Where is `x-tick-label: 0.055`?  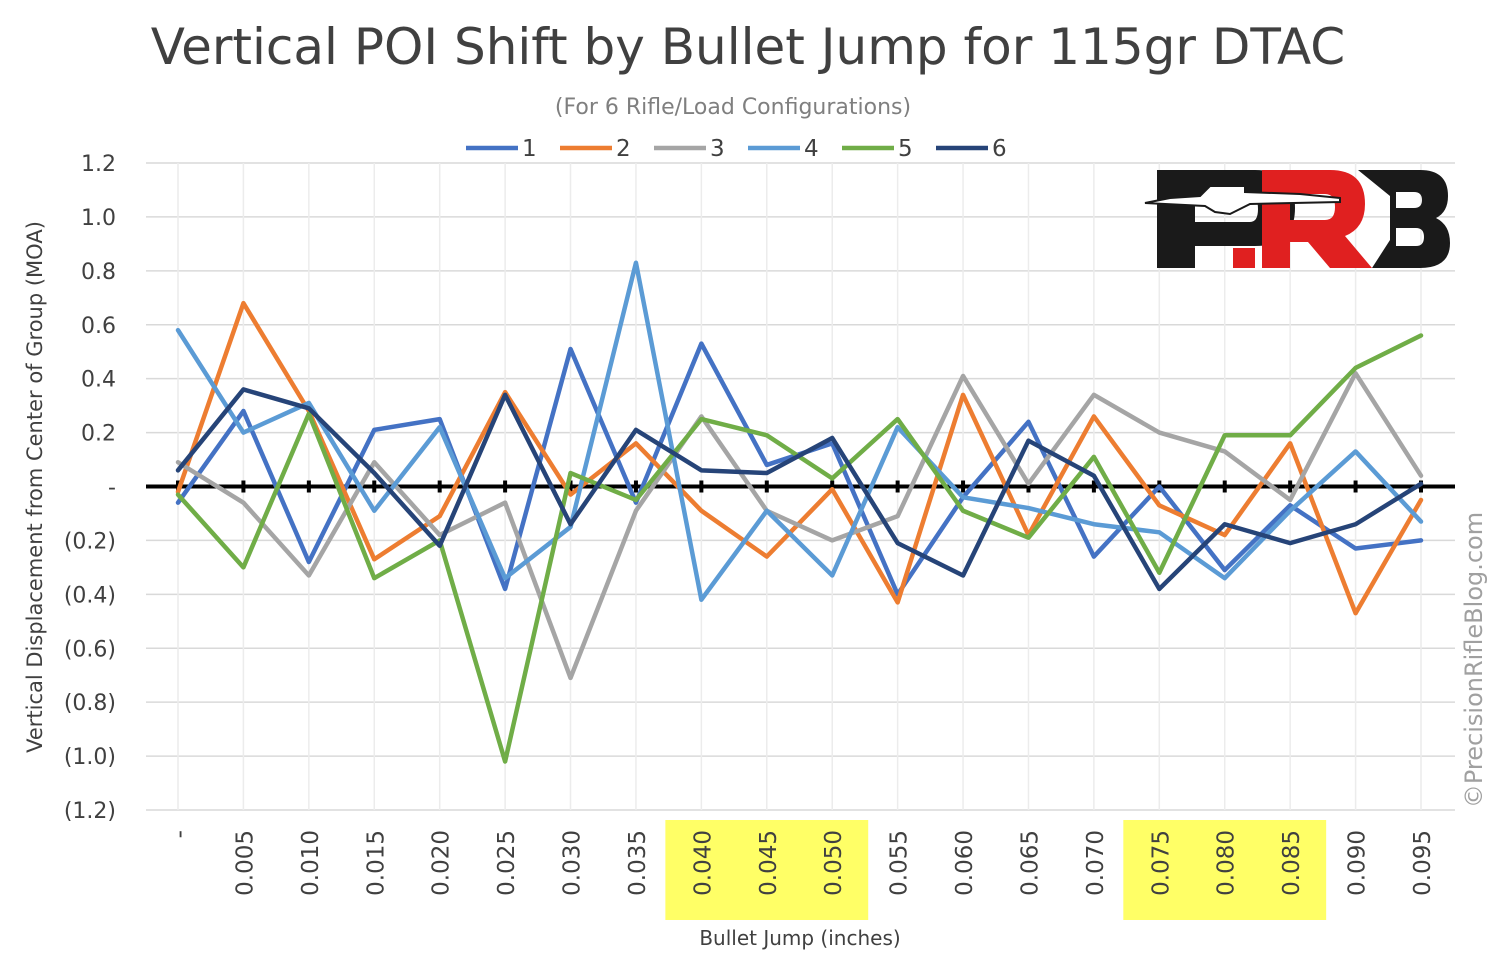
x-tick-label: 0.055 is located at coordinates (900, 863).